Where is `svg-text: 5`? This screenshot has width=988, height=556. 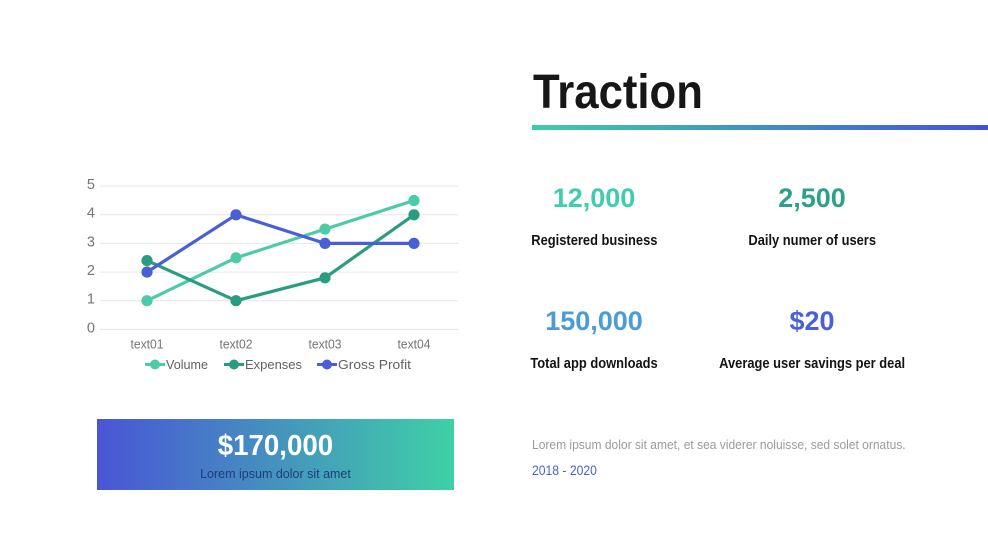
svg-text: 5 is located at coordinates (91, 185).